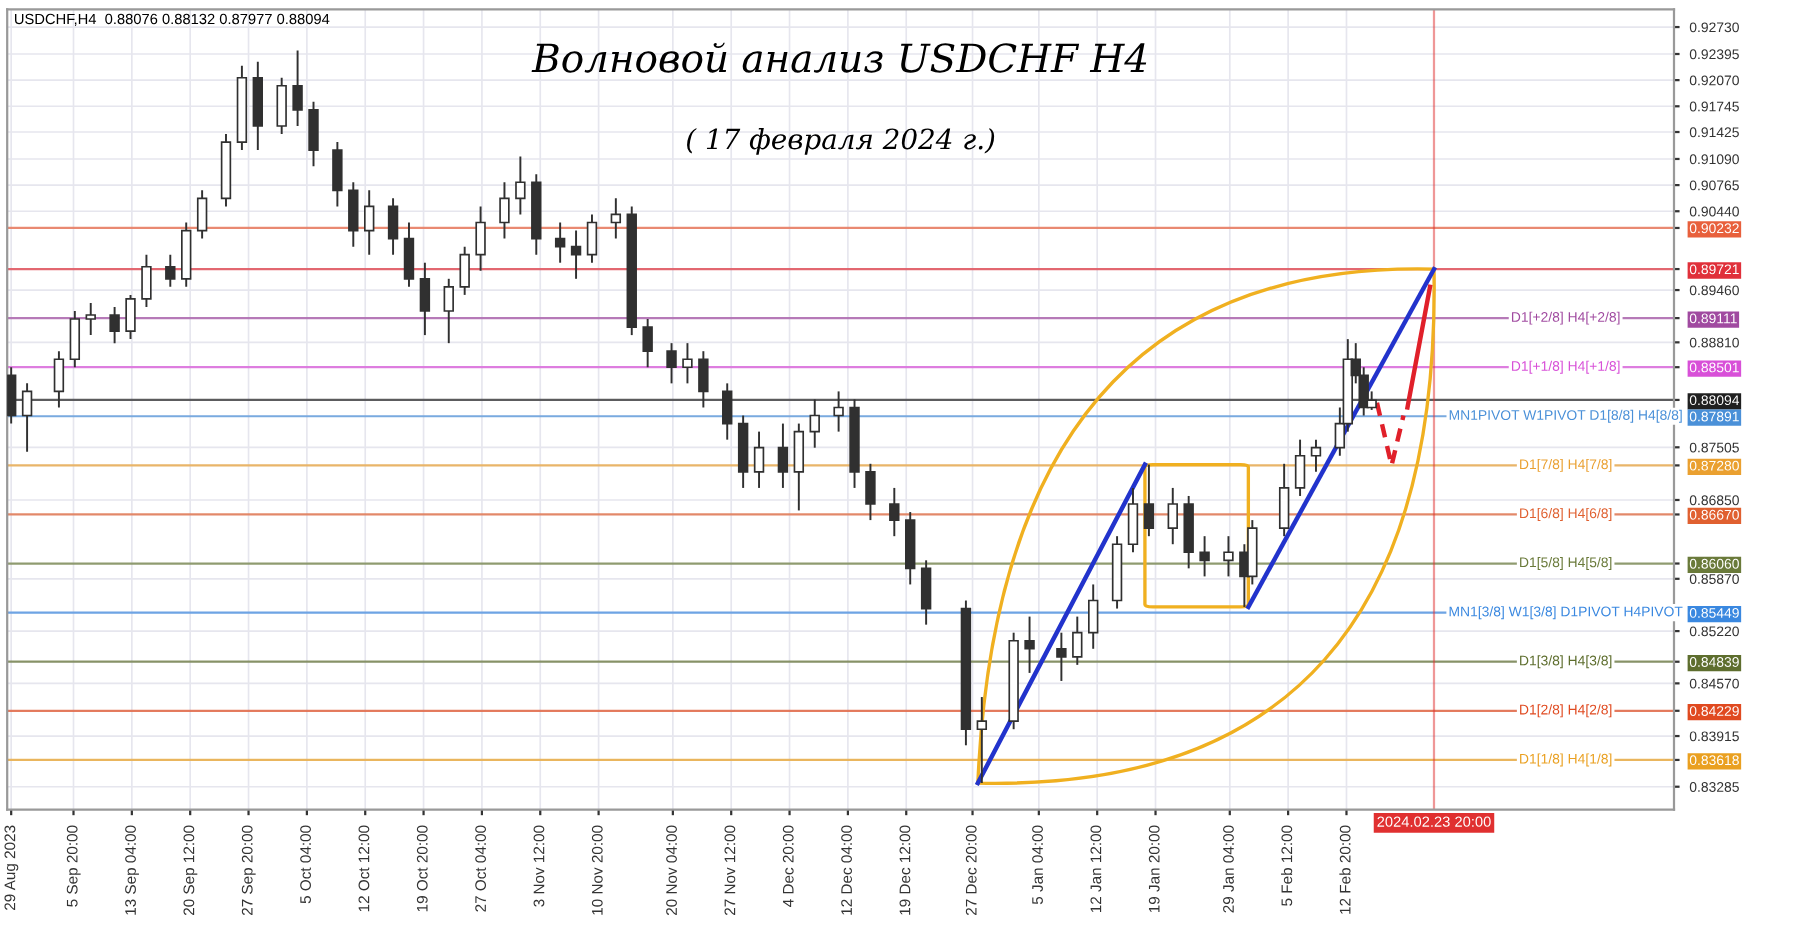 This screenshot has height=936, width=1800. I want to click on text: Волновой анализ USDCHF H4, so click(839, 57).